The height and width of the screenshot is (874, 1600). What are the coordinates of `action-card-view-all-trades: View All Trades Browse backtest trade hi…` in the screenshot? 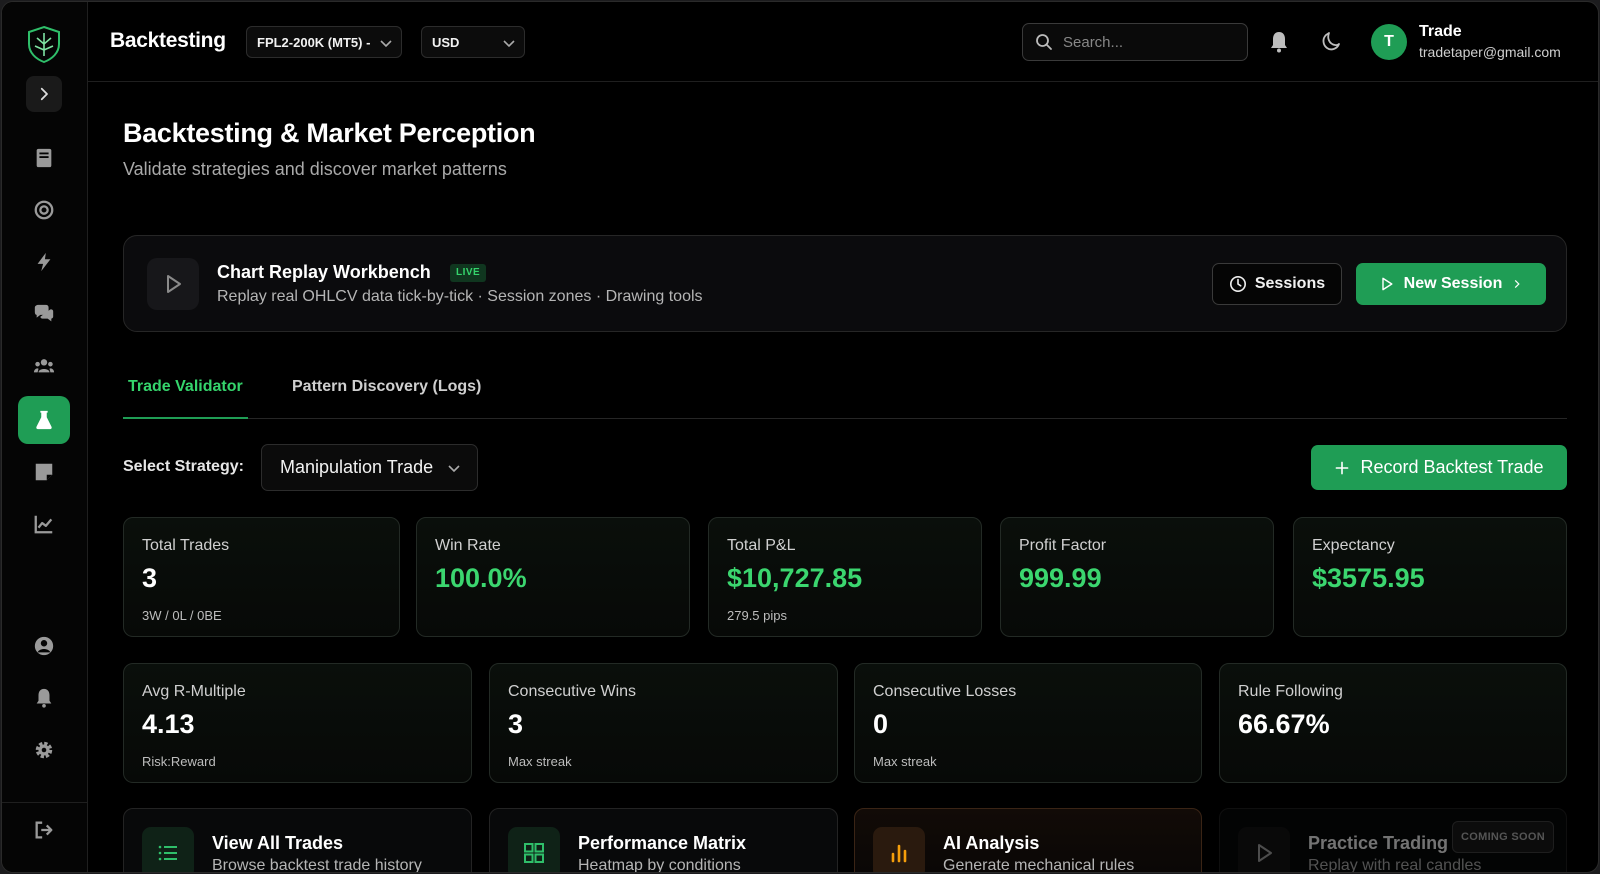 It's located at (297, 840).